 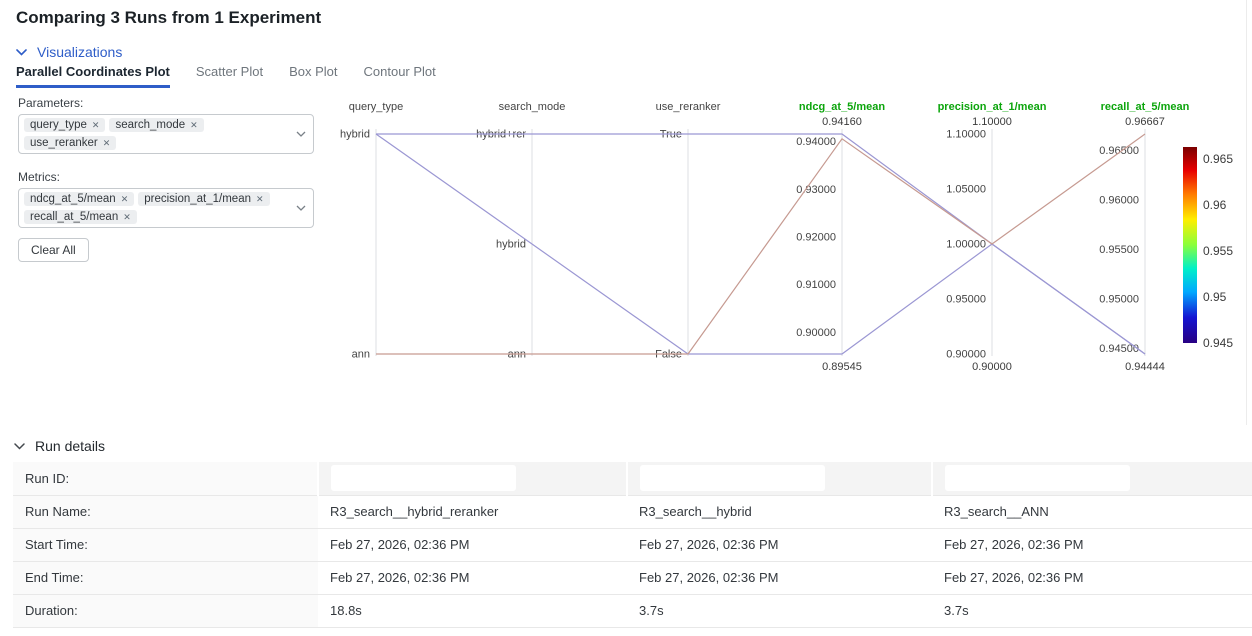 I want to click on svg-text: ndcg_at_5/mean, so click(x=842, y=107).